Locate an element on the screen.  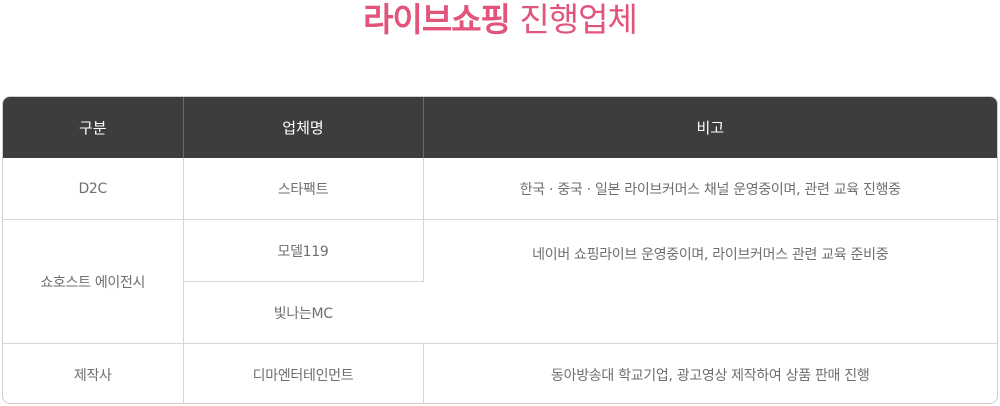
page-title-bold: 라이브쇼핑 is located at coordinates (437, 19).